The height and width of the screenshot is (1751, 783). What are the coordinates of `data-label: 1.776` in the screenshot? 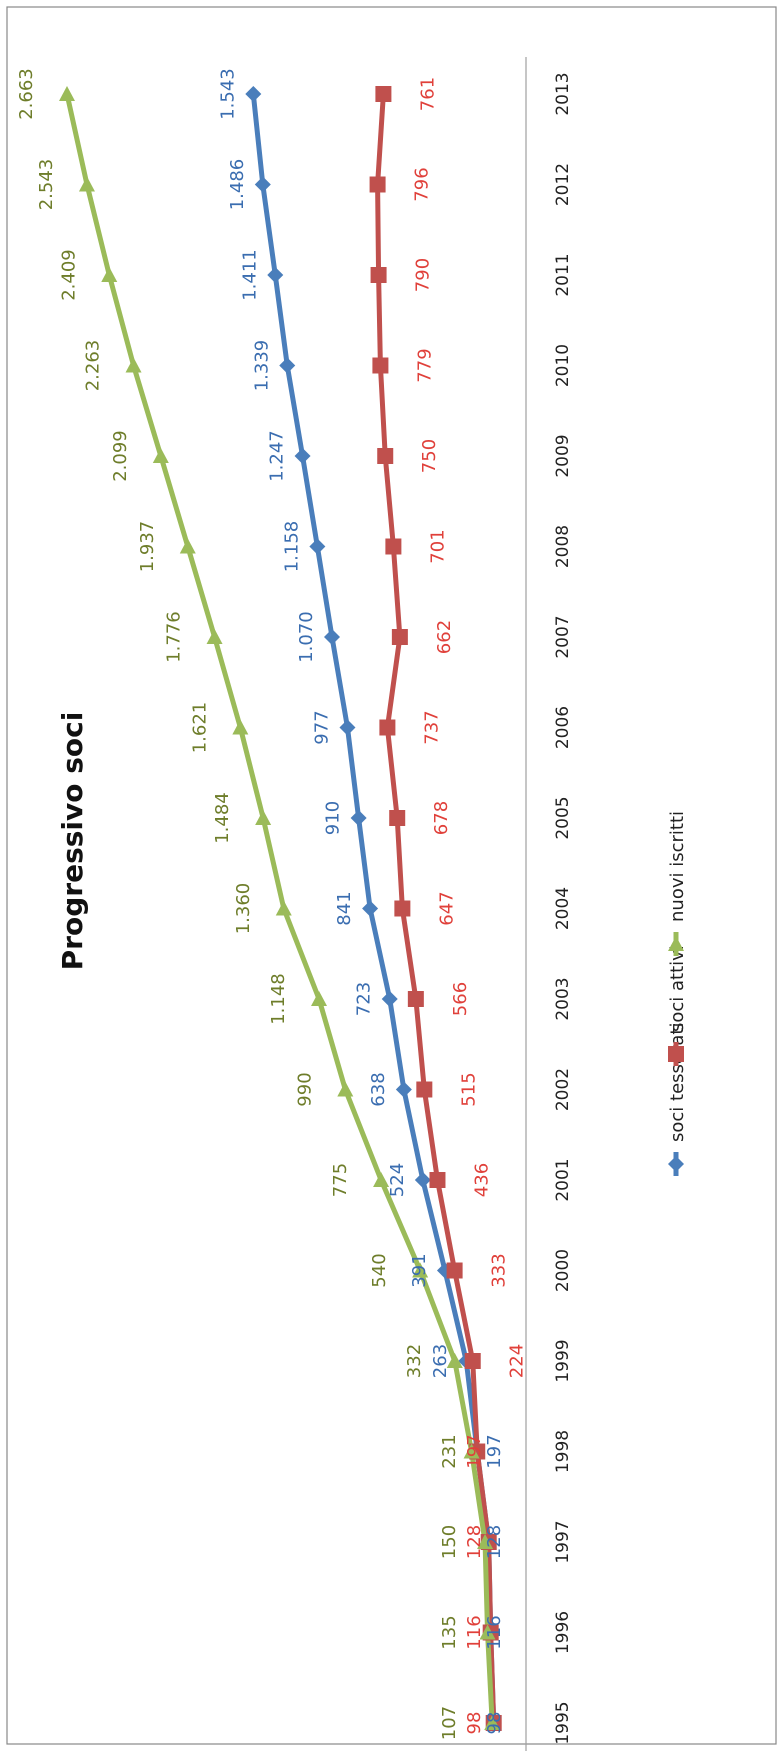 It's located at (174, 637).